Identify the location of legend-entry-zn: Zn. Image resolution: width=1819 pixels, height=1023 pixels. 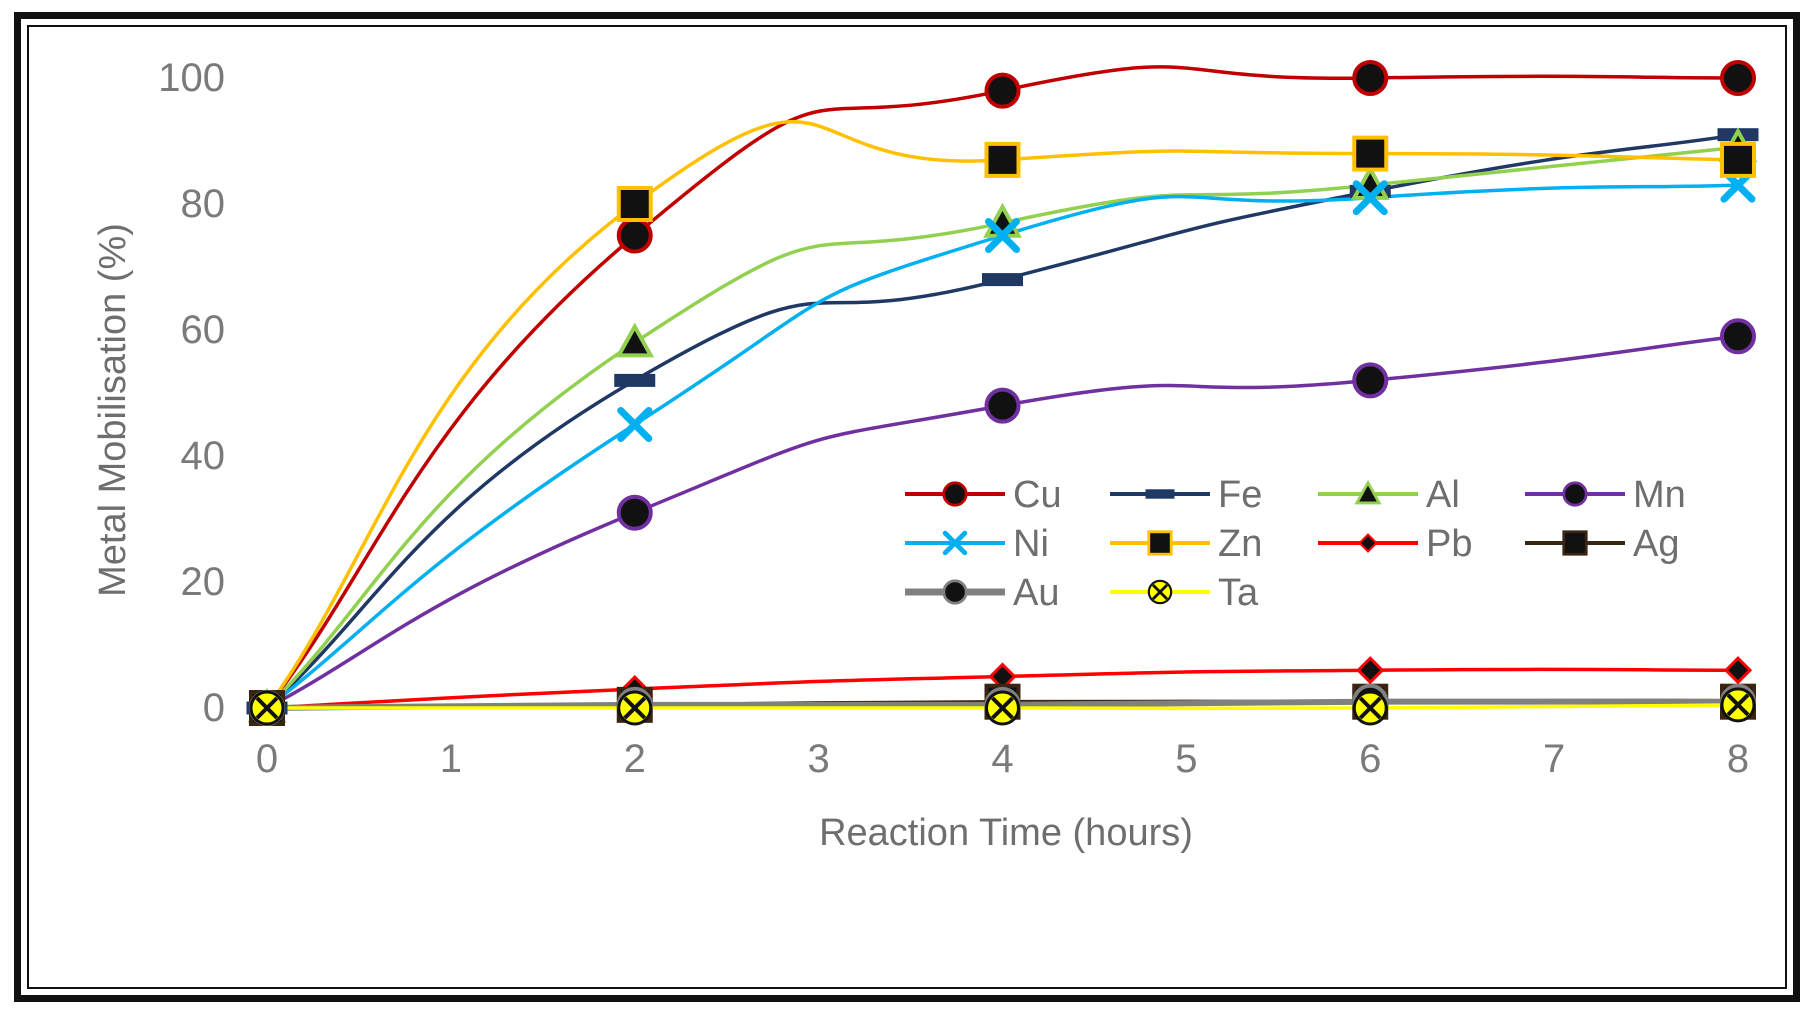
(1186, 544).